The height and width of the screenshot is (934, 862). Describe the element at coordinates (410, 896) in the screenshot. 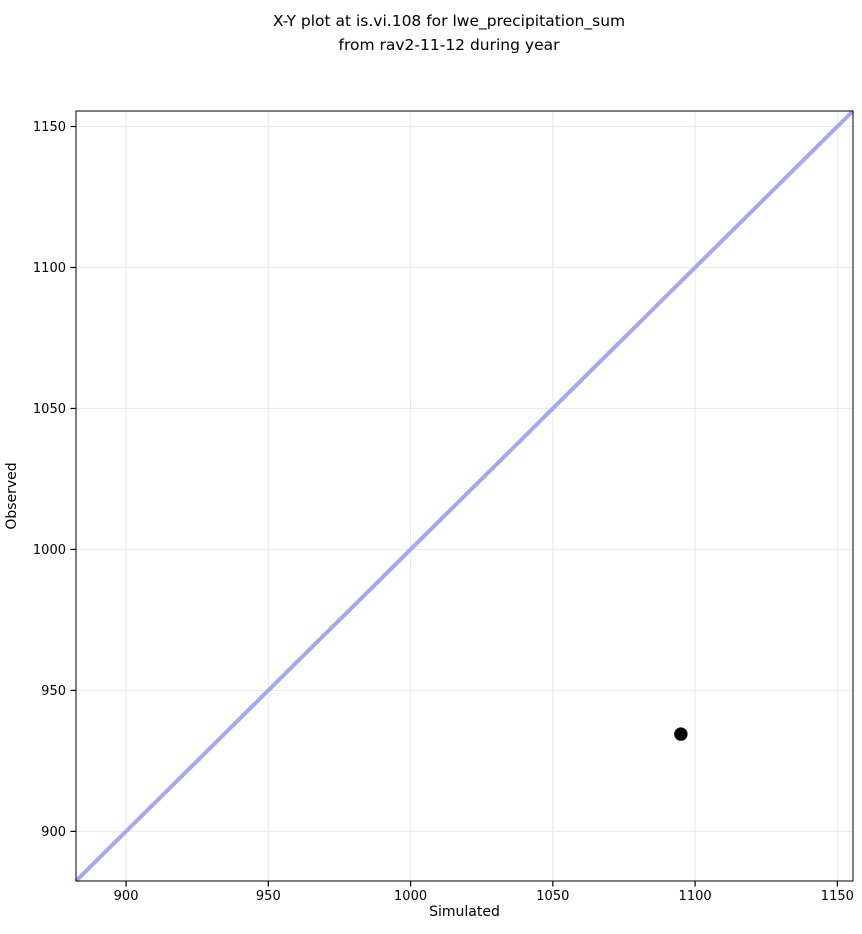

I see `x-tick-label: 1000` at that location.